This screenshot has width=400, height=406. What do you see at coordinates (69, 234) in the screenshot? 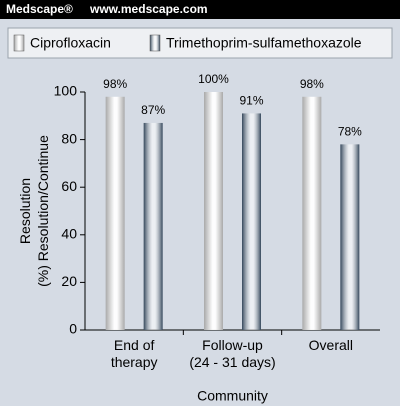
I see `y-tick-label: 40` at bounding box center [69, 234].